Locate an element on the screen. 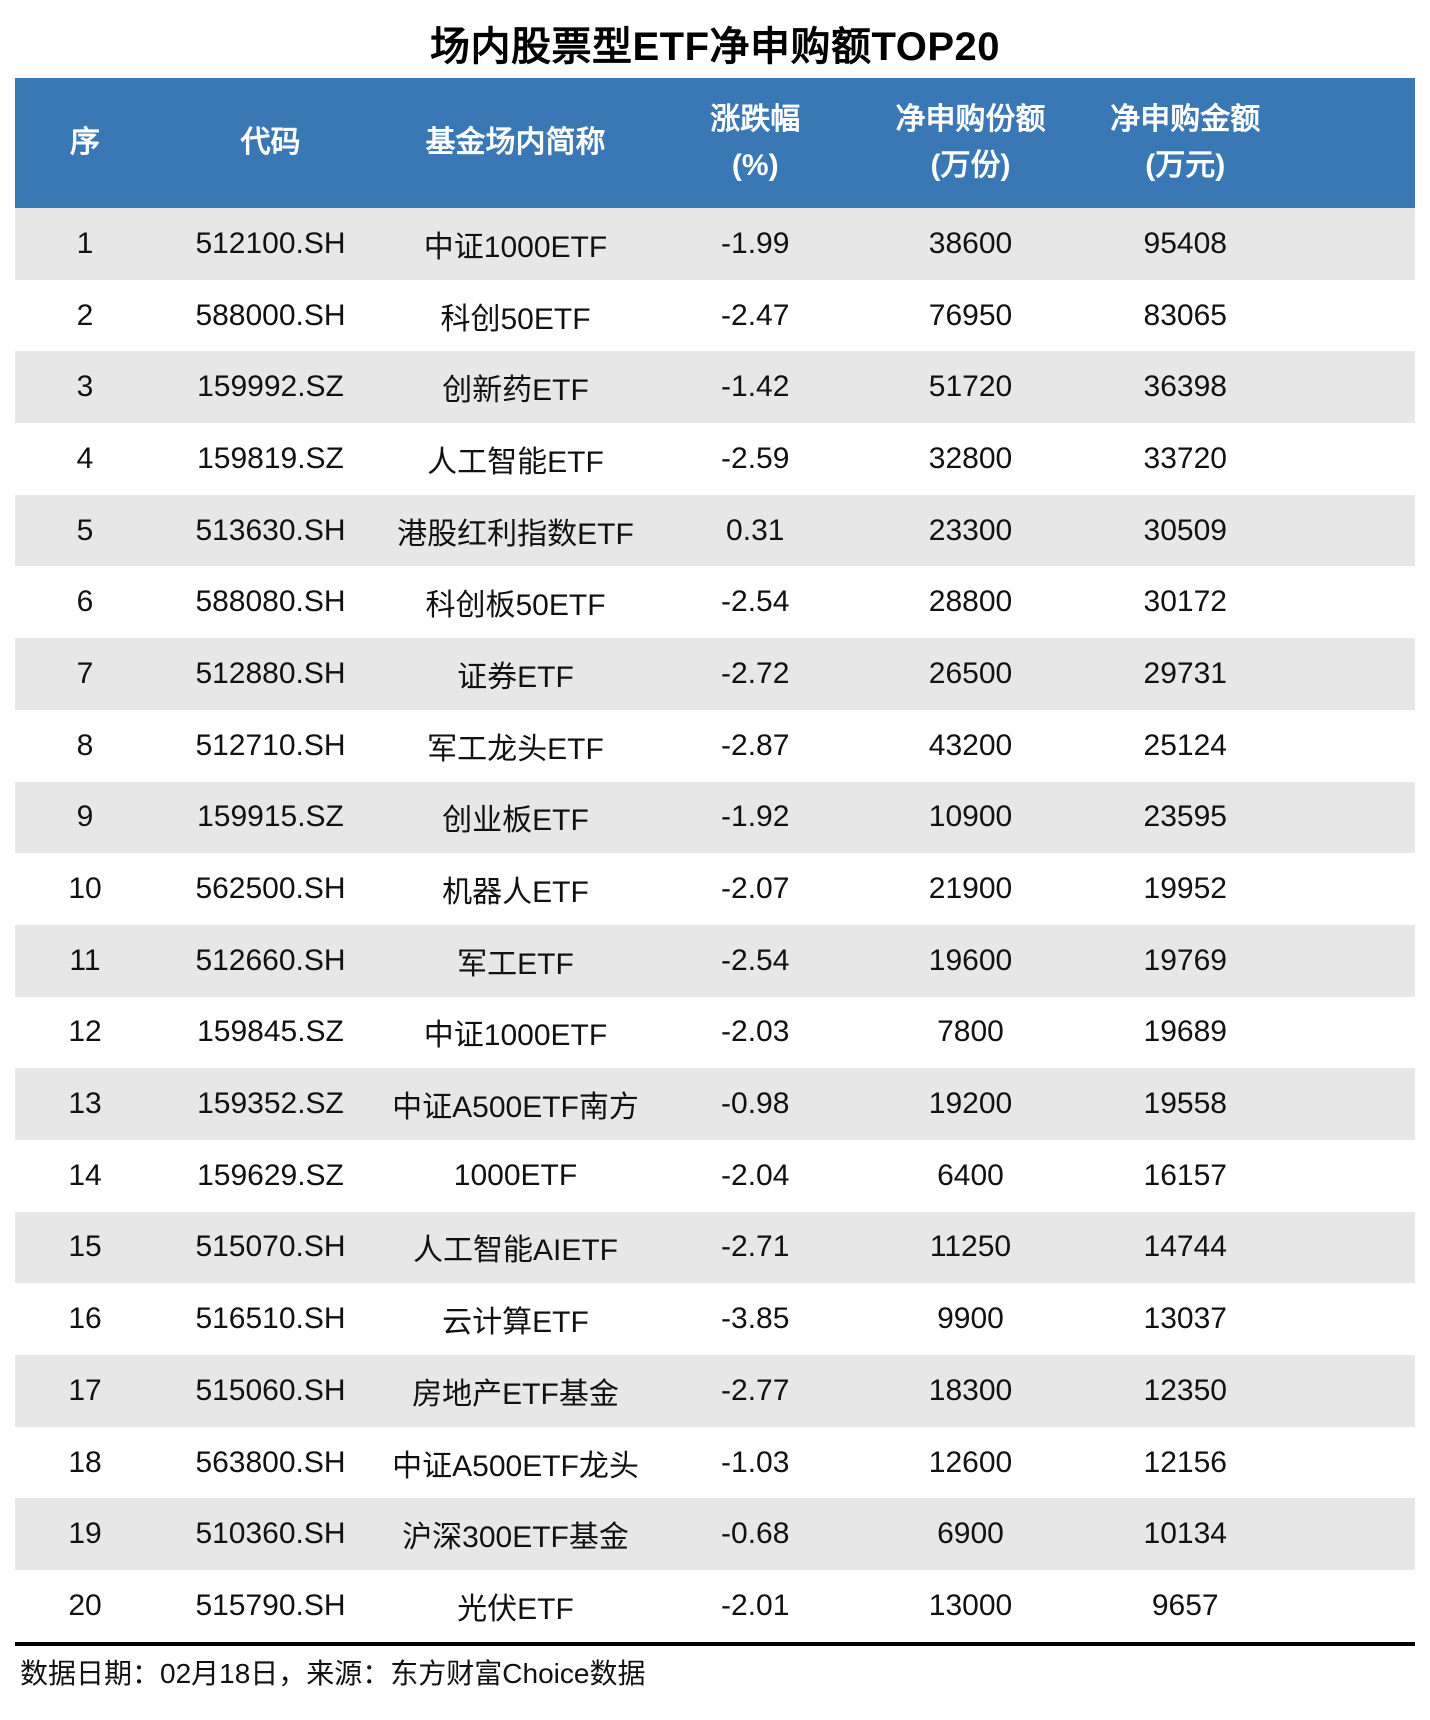 This screenshot has height=1720, width=1430. cell-code: 562500.SH is located at coordinates (270, 889).